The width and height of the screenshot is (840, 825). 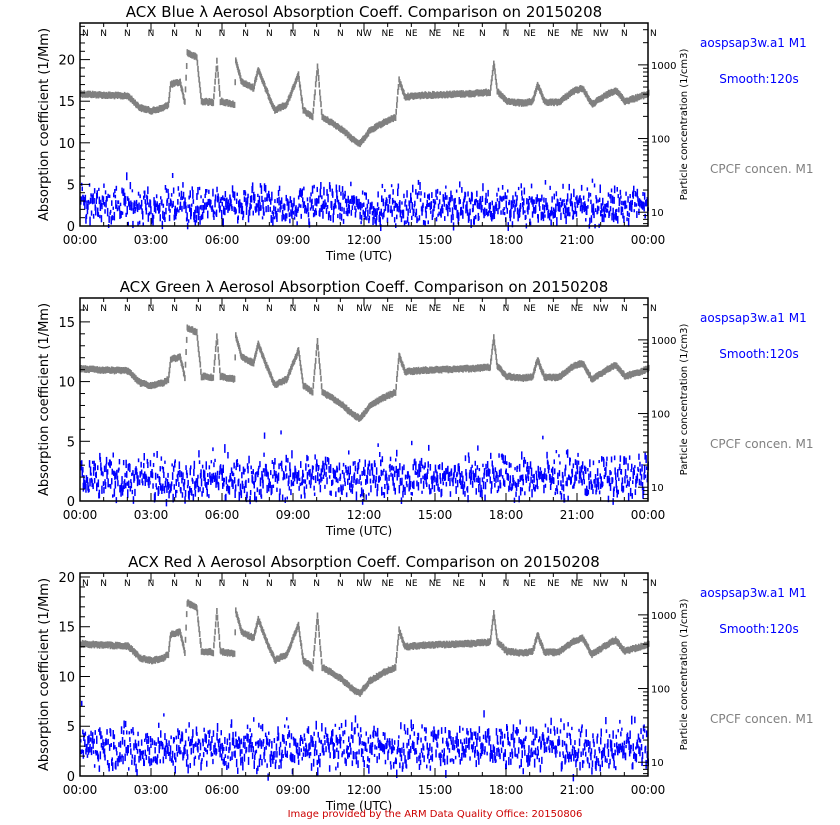 What do you see at coordinates (529, 34) in the screenshot?
I see `wind-direction-label: NE` at bounding box center [529, 34].